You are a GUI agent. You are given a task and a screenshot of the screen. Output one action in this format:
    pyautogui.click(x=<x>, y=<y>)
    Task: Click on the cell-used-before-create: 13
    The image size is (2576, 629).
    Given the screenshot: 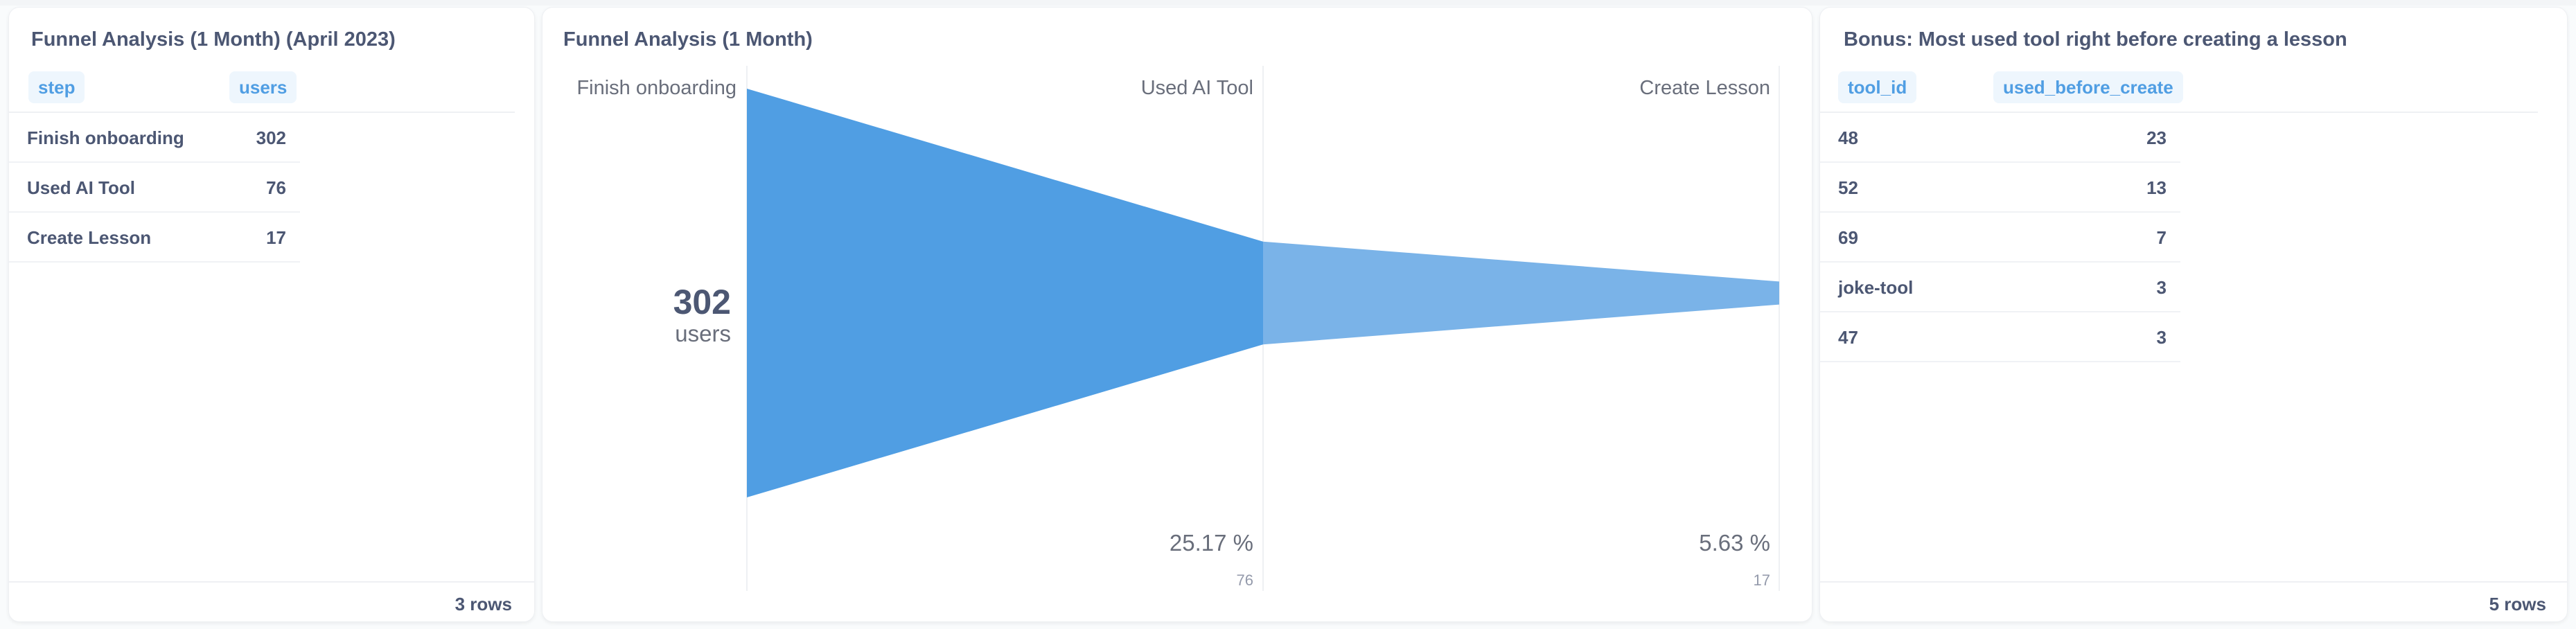 What is the action you would take?
    pyautogui.click(x=2156, y=187)
    